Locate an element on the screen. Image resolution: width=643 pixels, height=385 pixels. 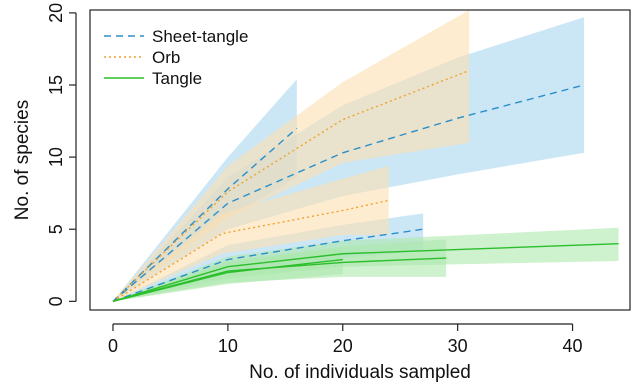
x-tick-label: 10 is located at coordinates (228, 346).